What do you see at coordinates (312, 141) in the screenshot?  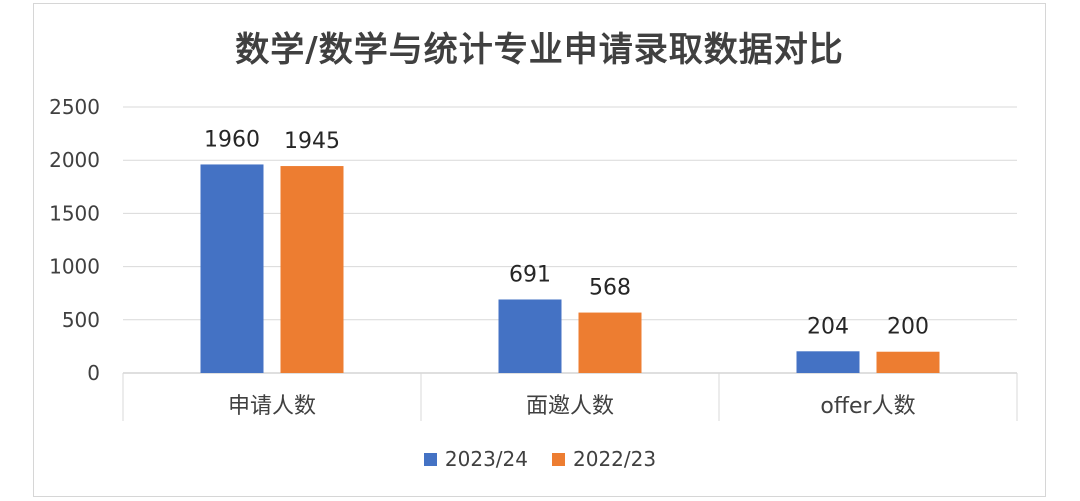 I see `data-label: 1945` at bounding box center [312, 141].